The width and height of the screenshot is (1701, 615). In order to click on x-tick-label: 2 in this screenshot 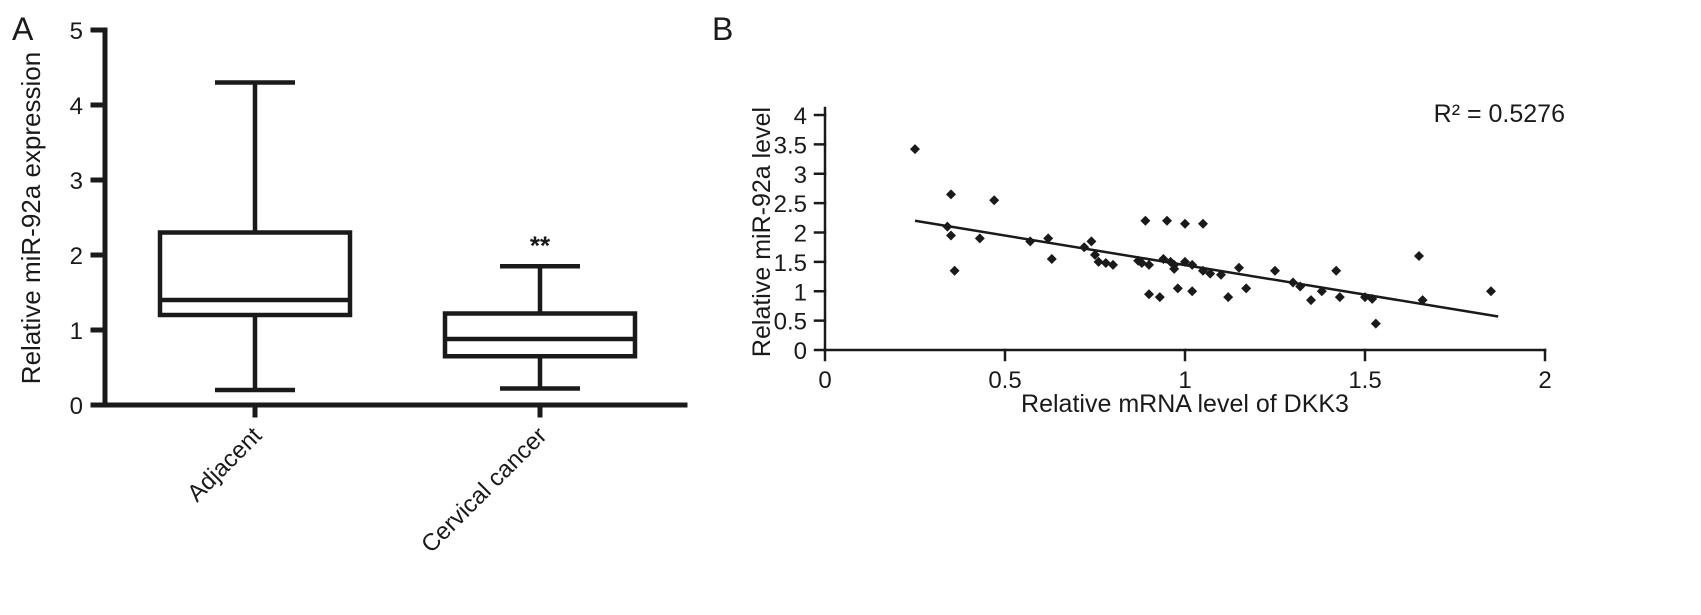, I will do `click(1544, 380)`.